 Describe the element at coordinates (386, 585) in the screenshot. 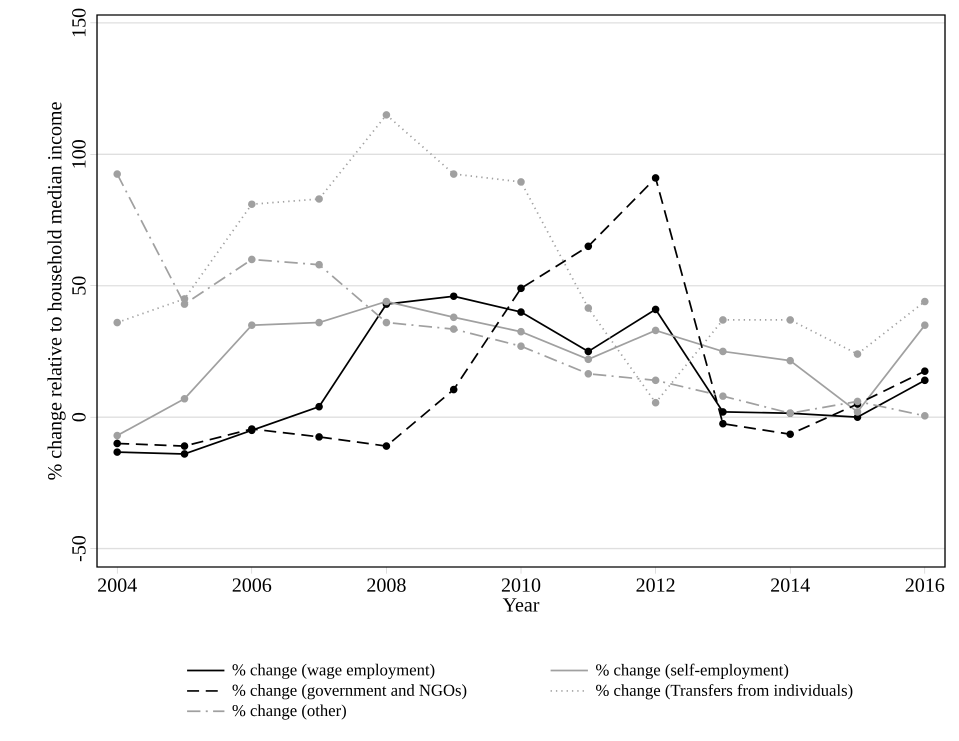

I see `x-tick-label: 2008` at that location.